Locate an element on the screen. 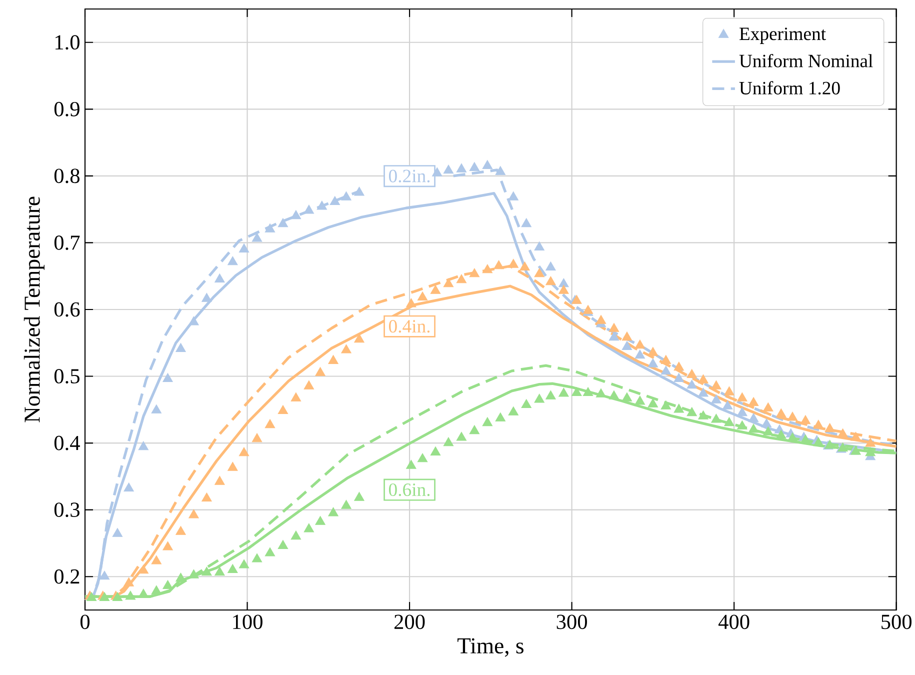  legend-label: Uniform 1.20 is located at coordinates (789, 88).